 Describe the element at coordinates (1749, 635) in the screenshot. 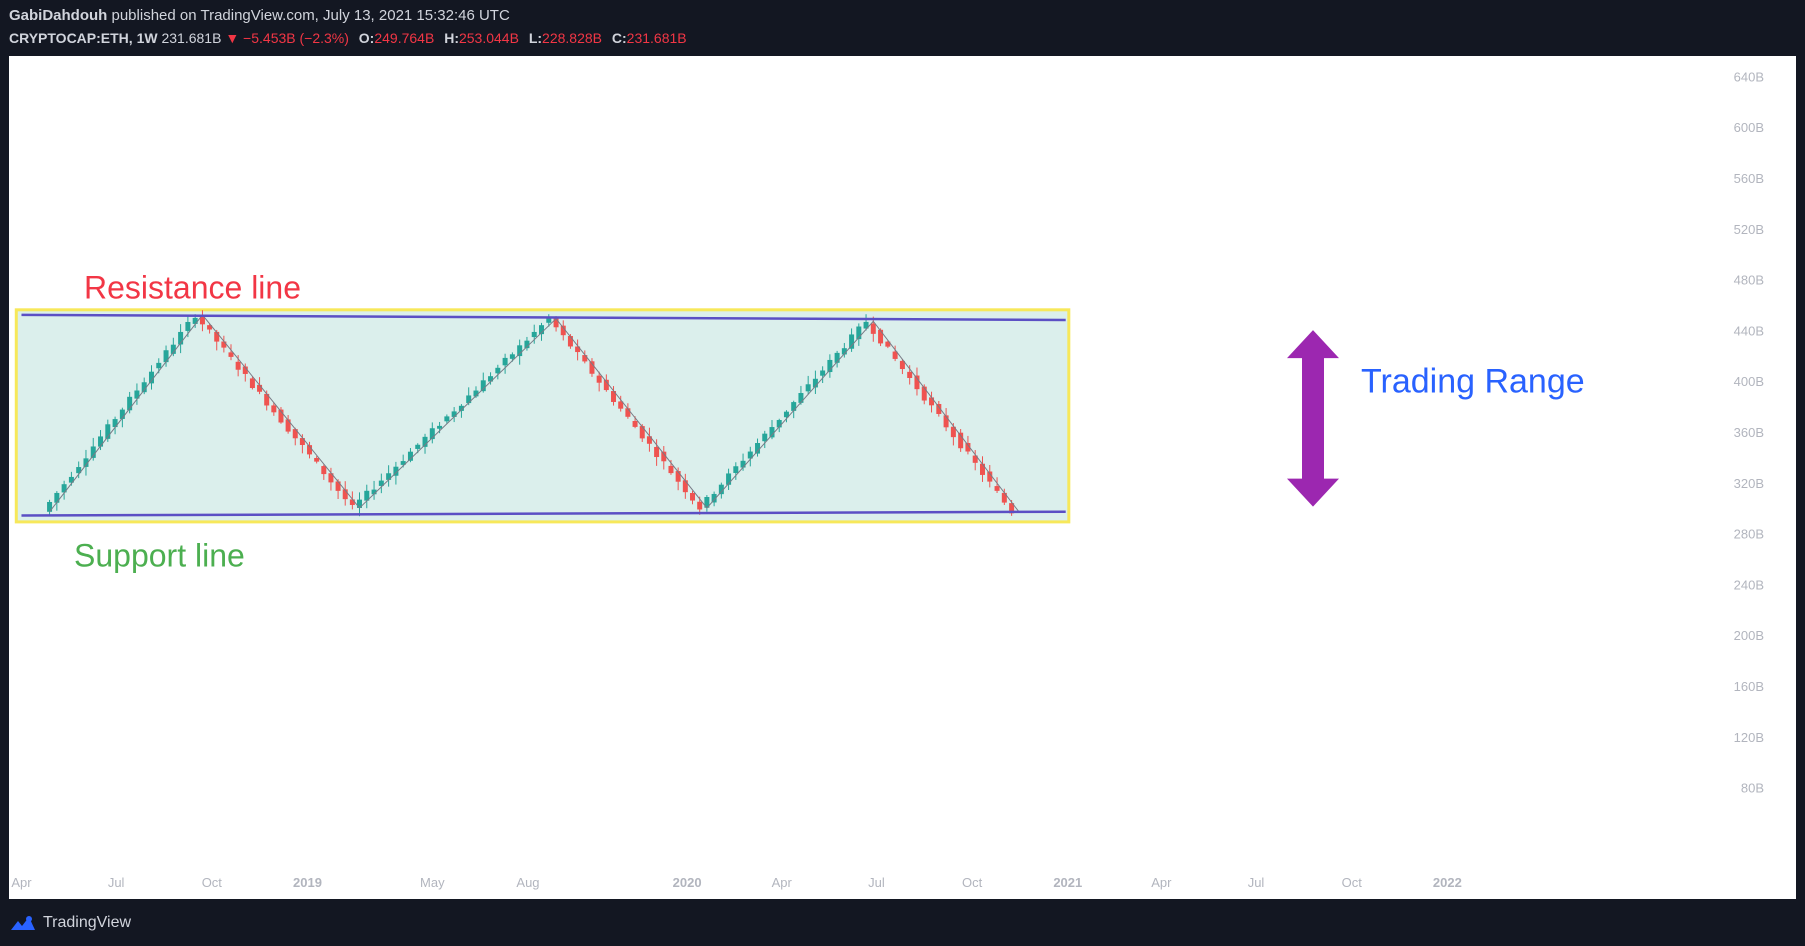

I see `price-tick-label: 200B` at that location.